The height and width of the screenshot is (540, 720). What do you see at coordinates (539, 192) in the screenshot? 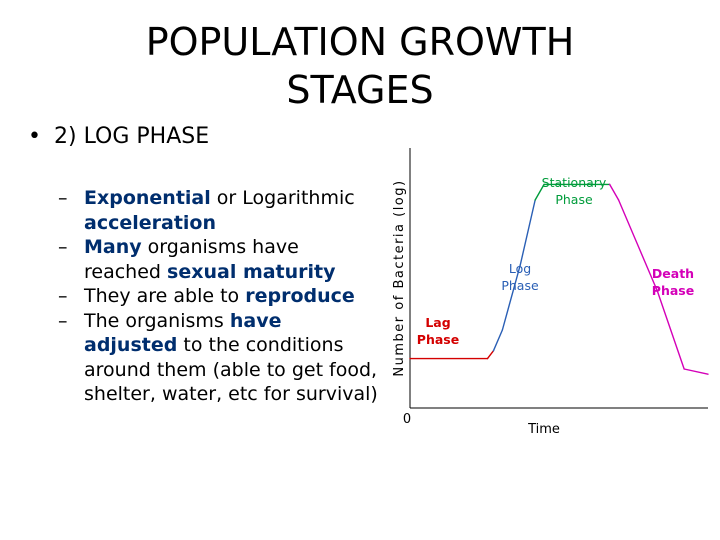
I see `curve-segment-stationary-phase` at bounding box center [539, 192].